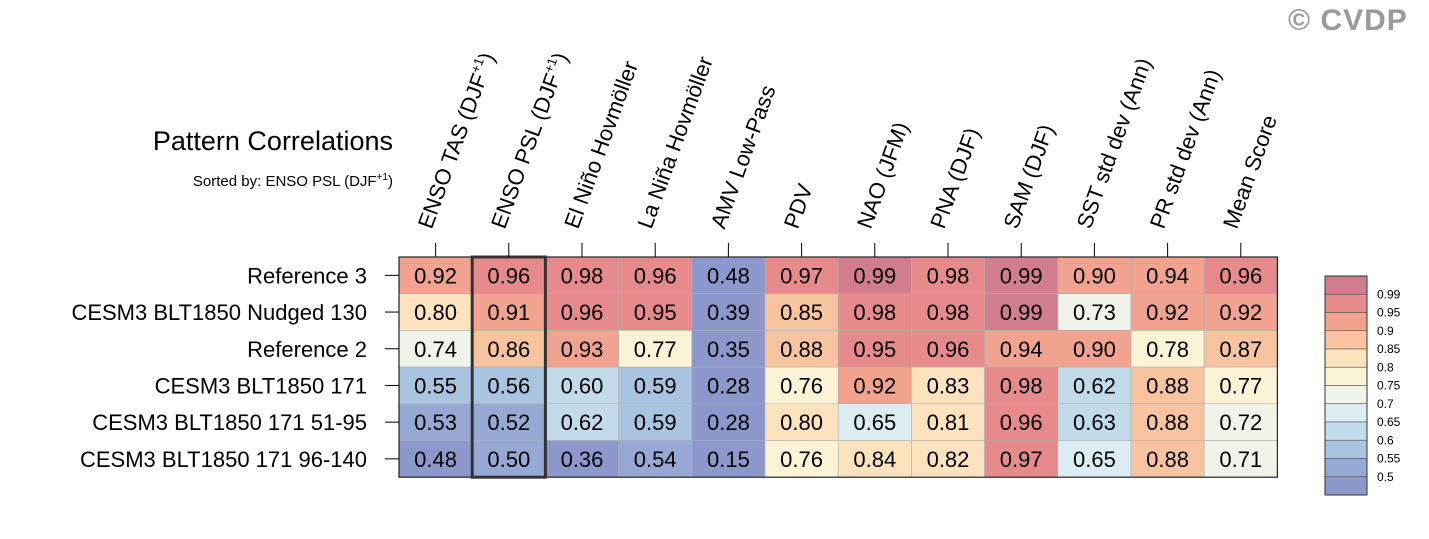  Describe the element at coordinates (1021, 349) in the screenshot. I see `cell-value-label: 0.94` at that location.